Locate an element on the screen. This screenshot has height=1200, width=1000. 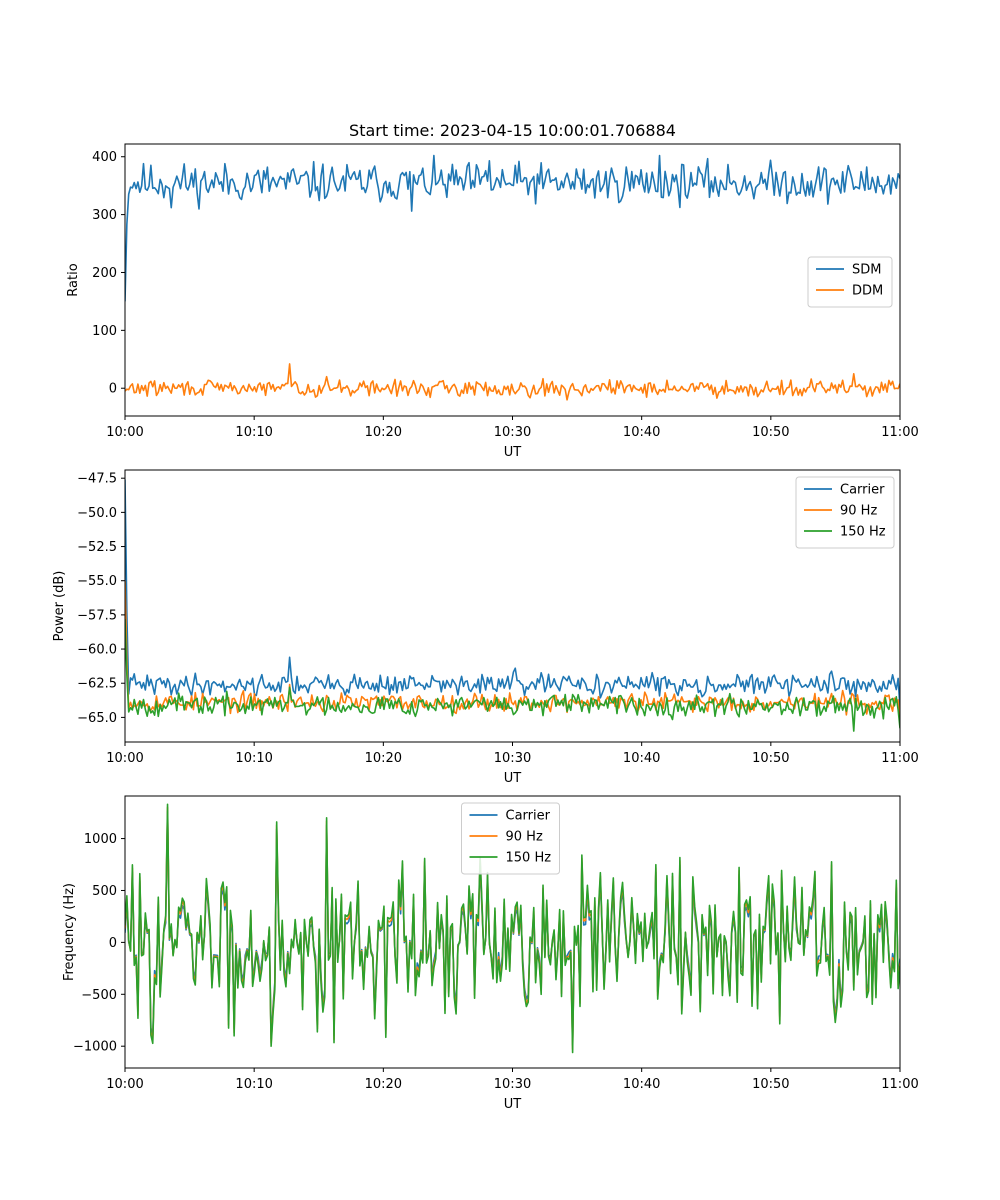
y-tick-label: 100 is located at coordinates (104, 331).